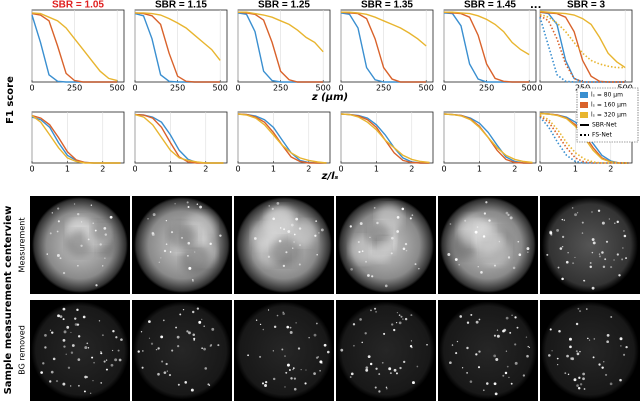 This screenshot has height=407, width=640. Describe the element at coordinates (602, 135) in the screenshot. I see `legend-label: FS-Net` at that location.